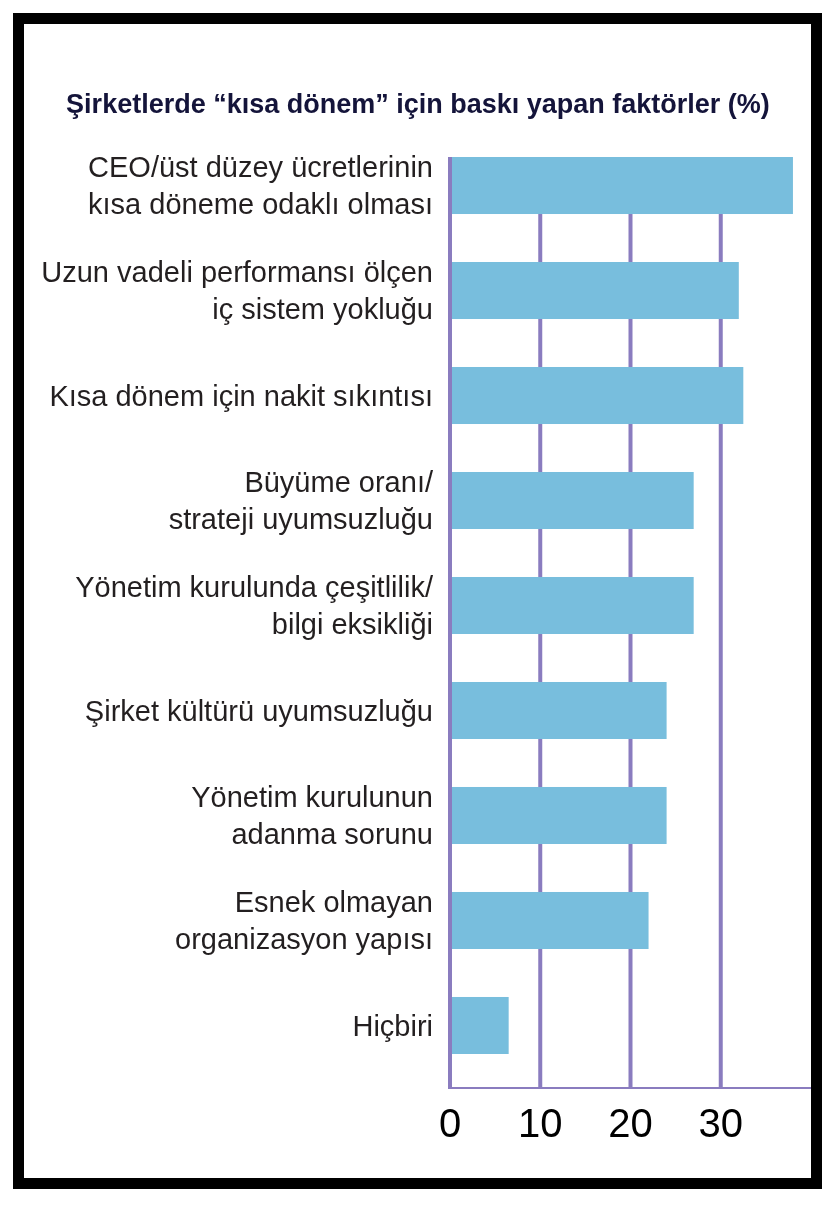  Describe the element at coordinates (260, 186) in the screenshot. I see `y-tick-label: CEO/üst düzey ücretlerinin kısa döneme odaklı olması` at that location.